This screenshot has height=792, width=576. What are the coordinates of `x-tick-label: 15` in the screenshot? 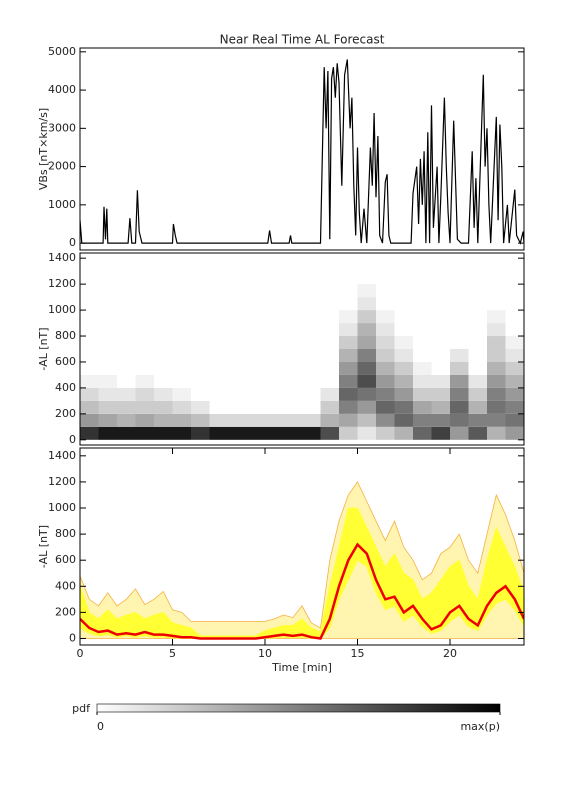 It's located at (358, 653).